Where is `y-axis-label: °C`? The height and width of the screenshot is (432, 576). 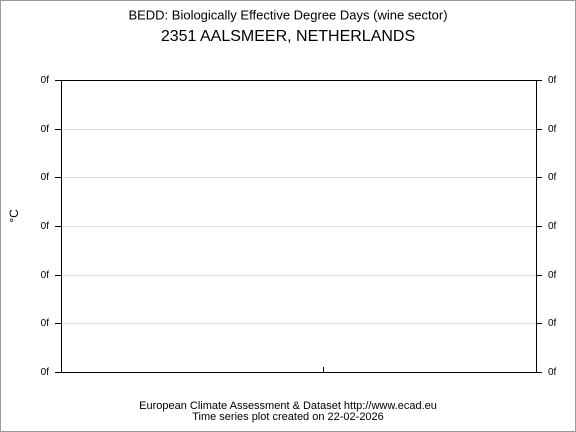
y-axis-label: °C is located at coordinates (14, 216).